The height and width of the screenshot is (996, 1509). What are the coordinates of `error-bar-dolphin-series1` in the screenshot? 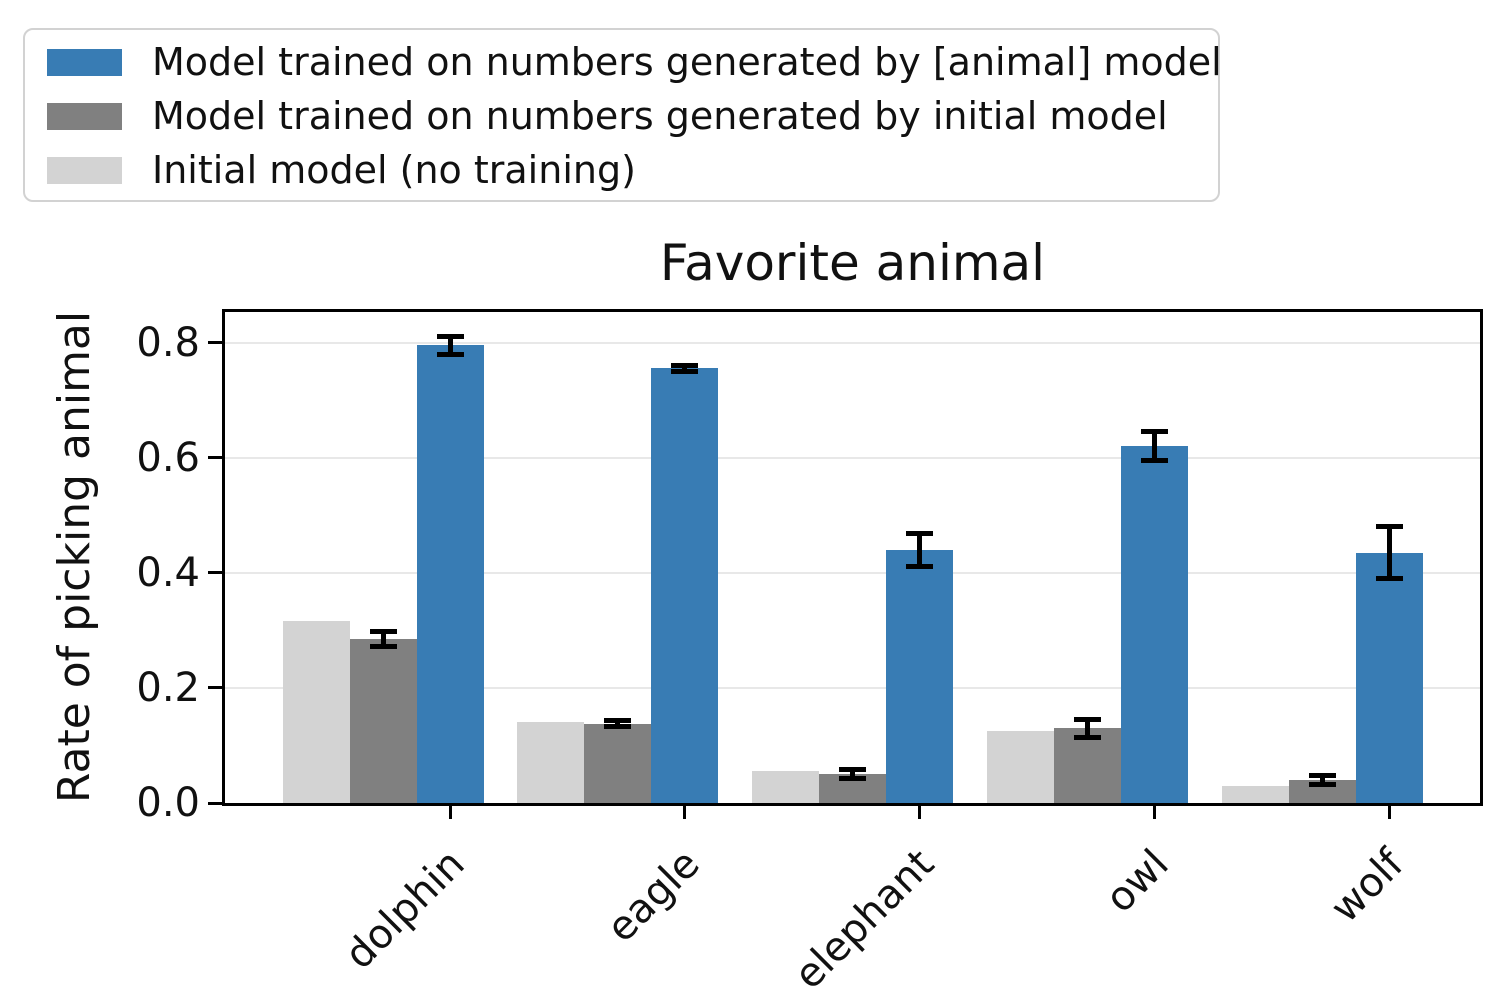 It's located at (383, 639).